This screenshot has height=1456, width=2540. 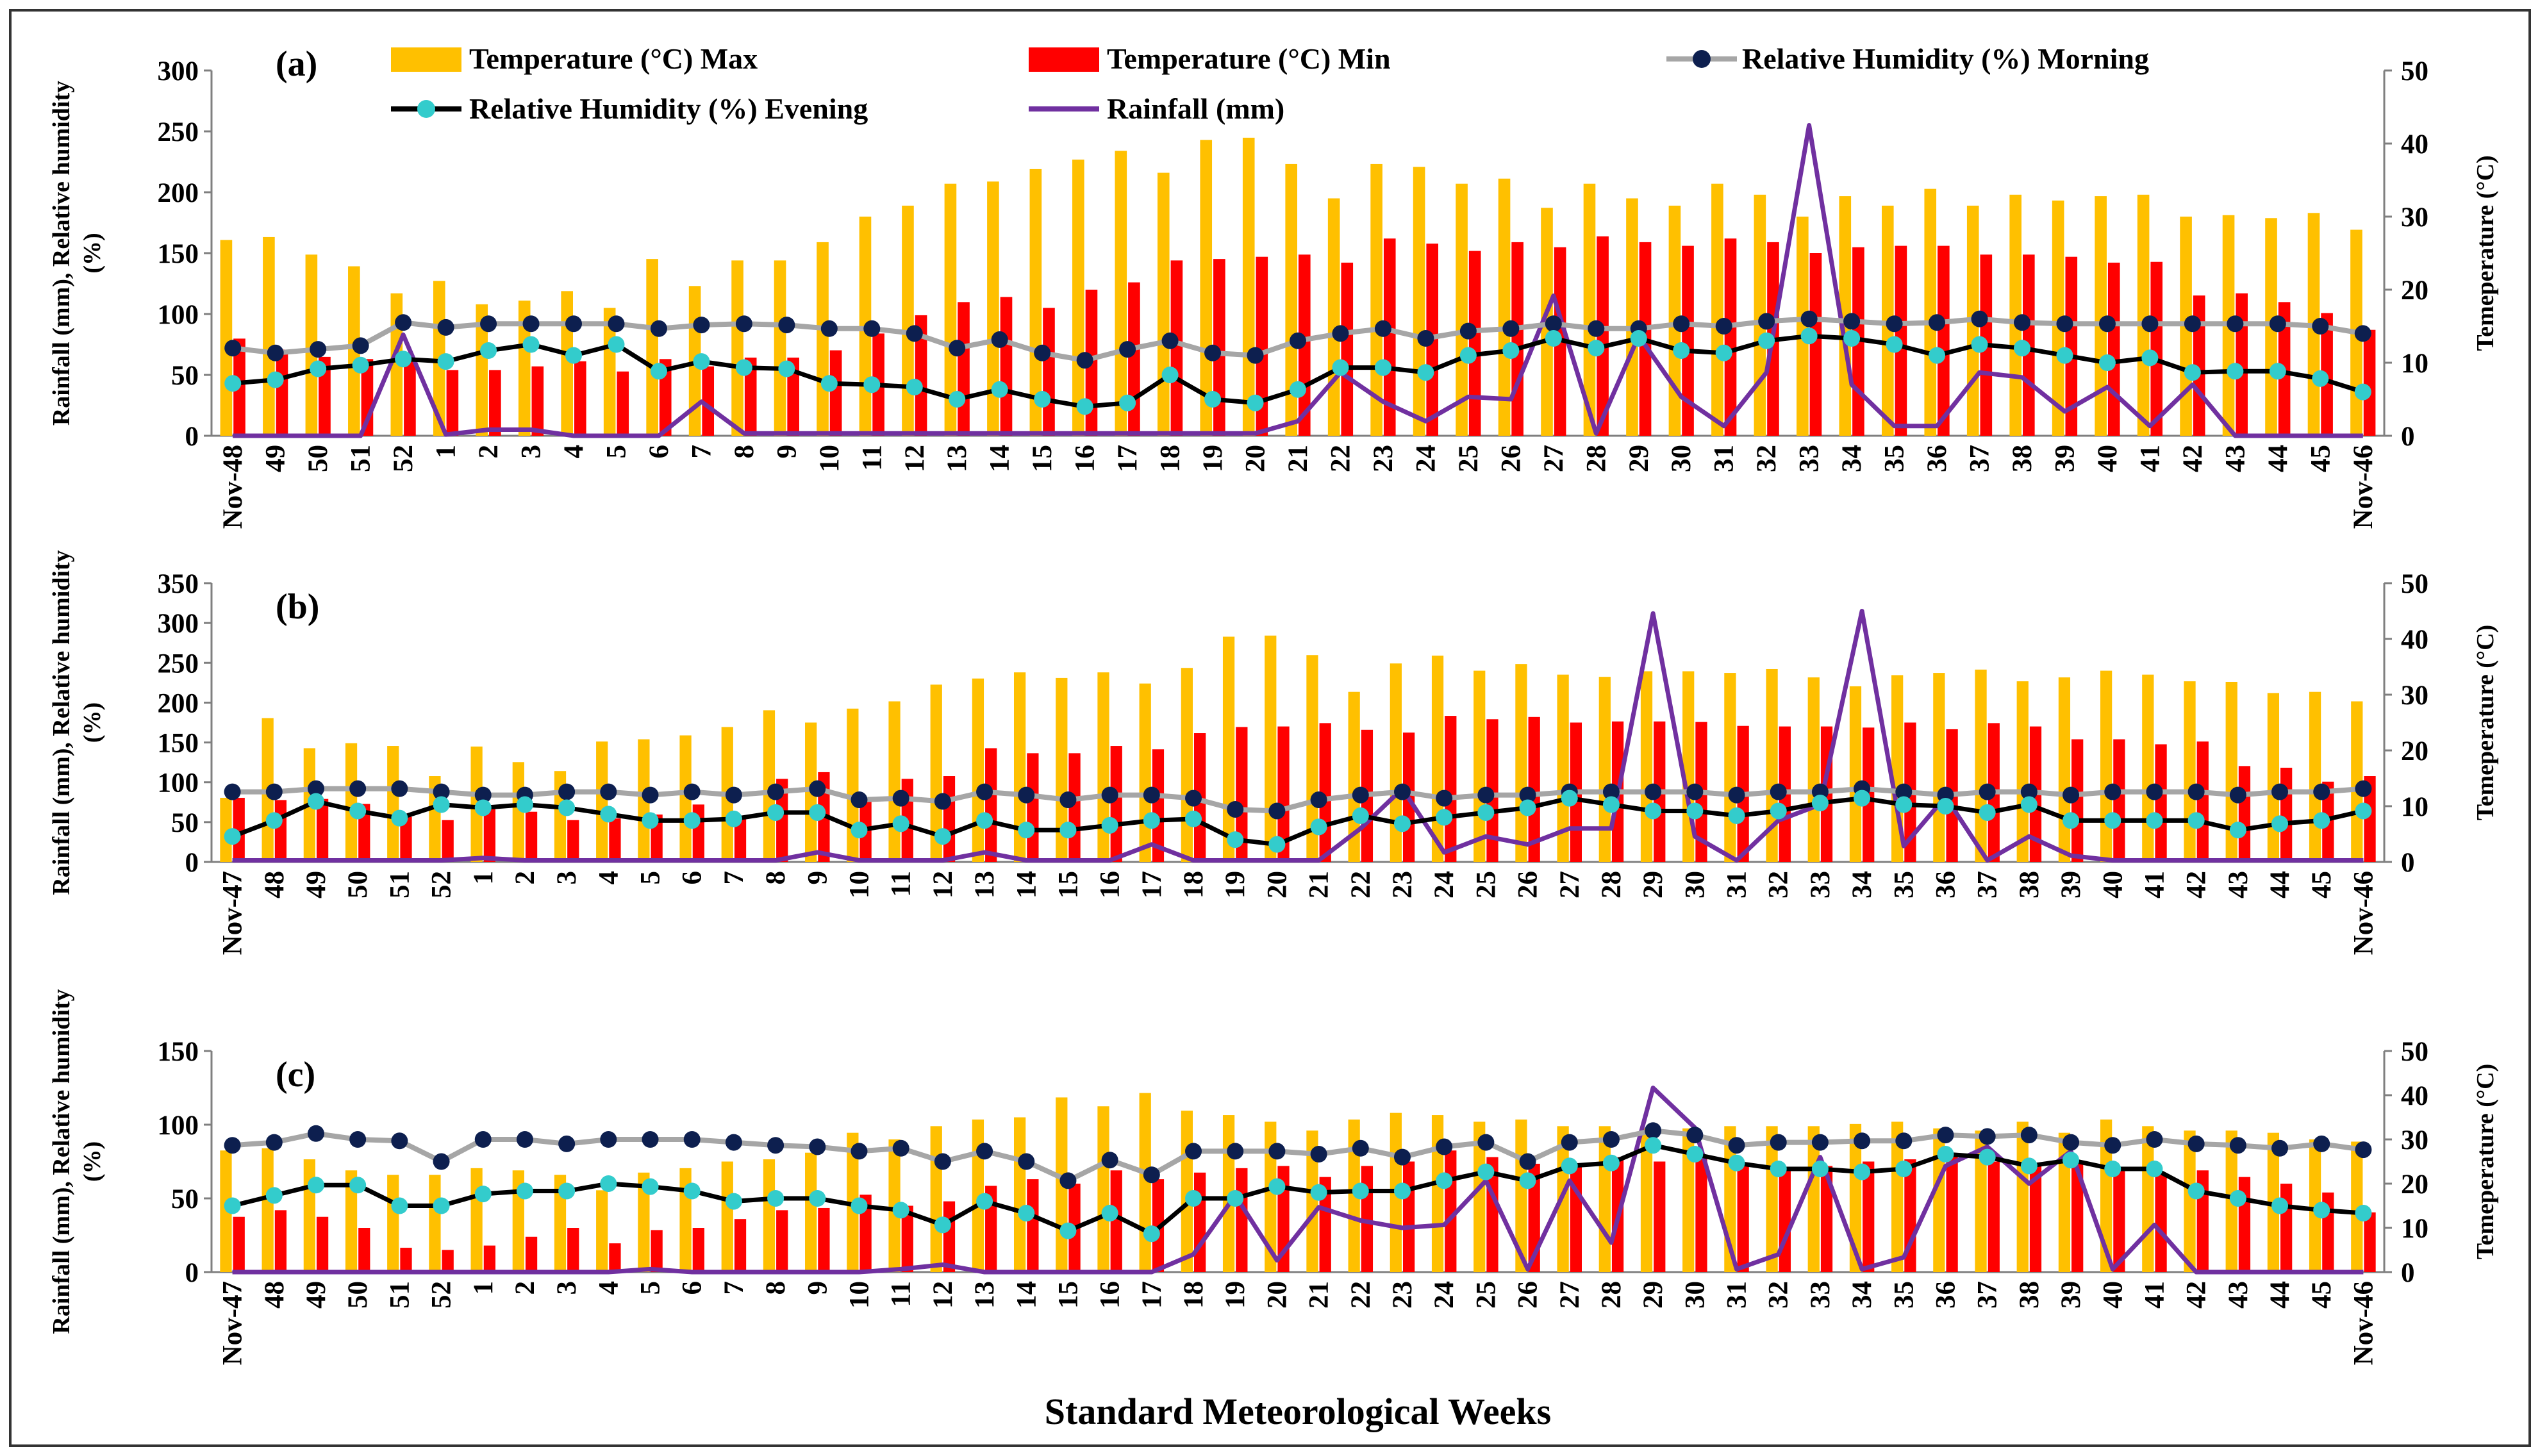 What do you see at coordinates (2322, 884) in the screenshot?
I see `x-tick-label: 45` at bounding box center [2322, 884].